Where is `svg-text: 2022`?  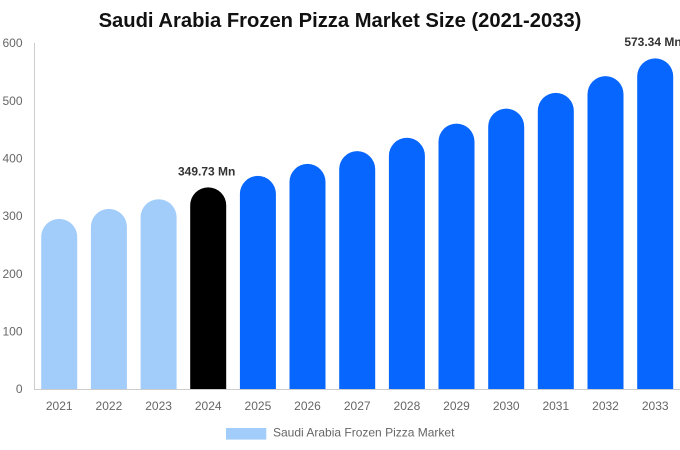
svg-text: 2022 is located at coordinates (109, 406).